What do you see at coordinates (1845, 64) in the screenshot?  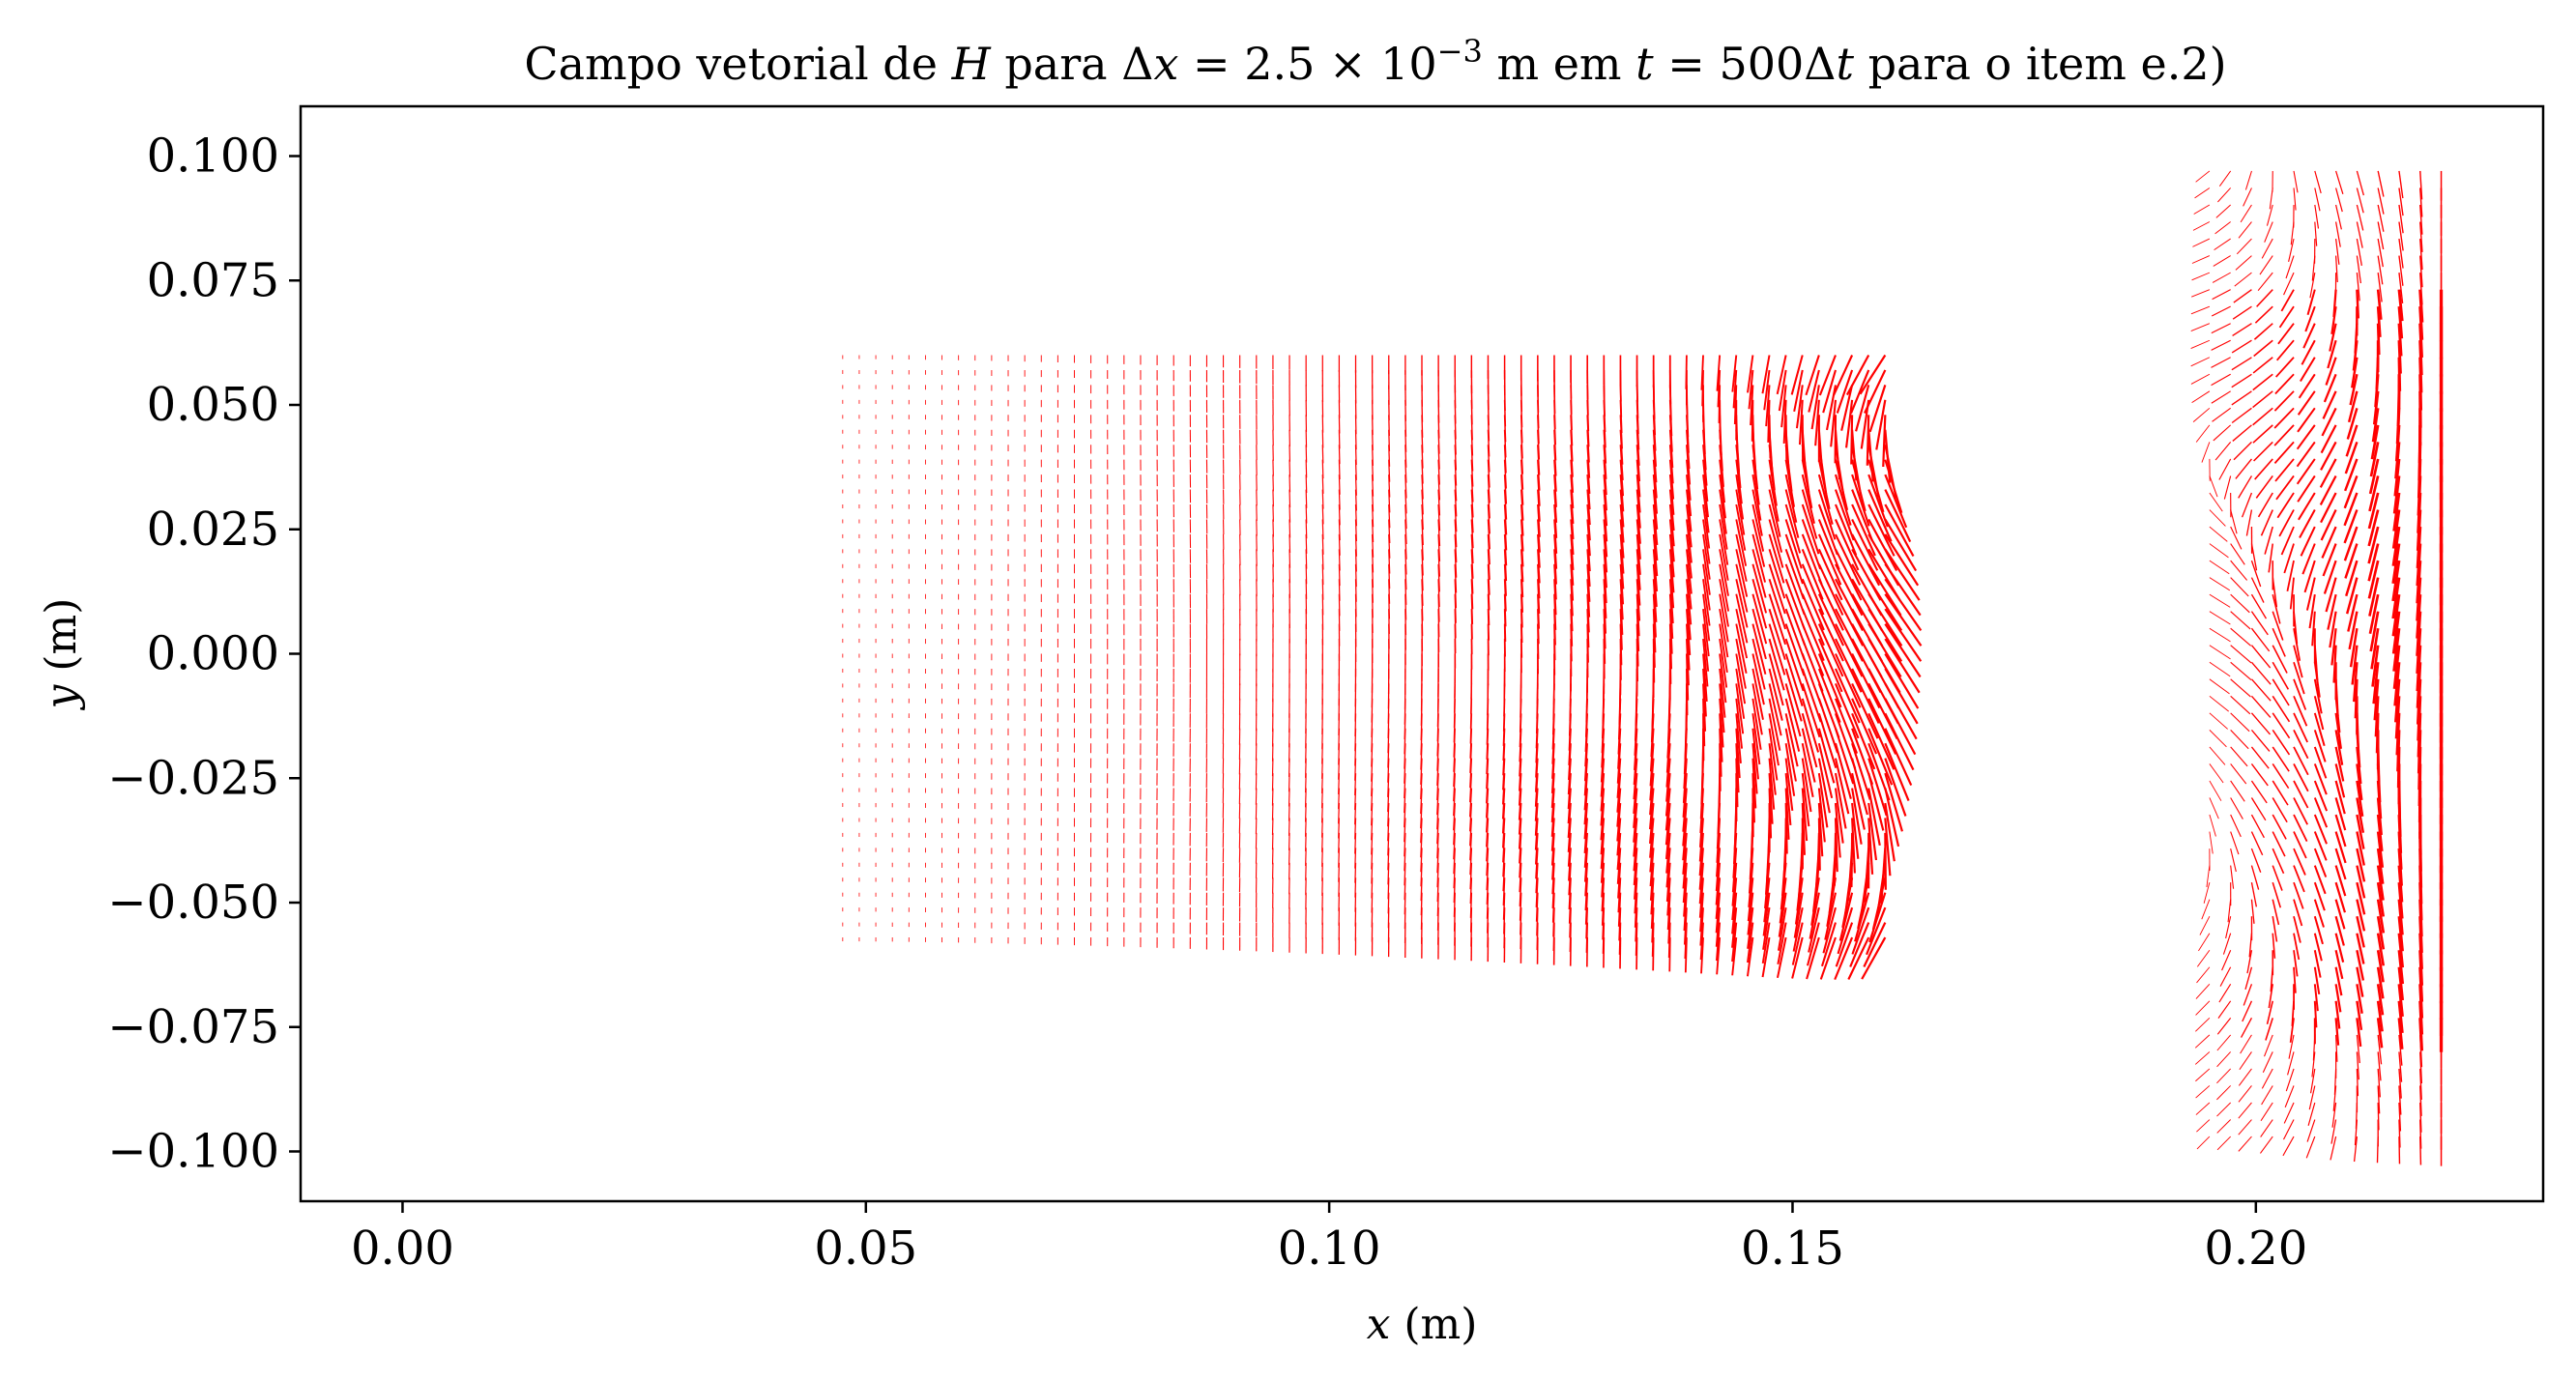 I see `title-var-t2: t` at bounding box center [1845, 64].